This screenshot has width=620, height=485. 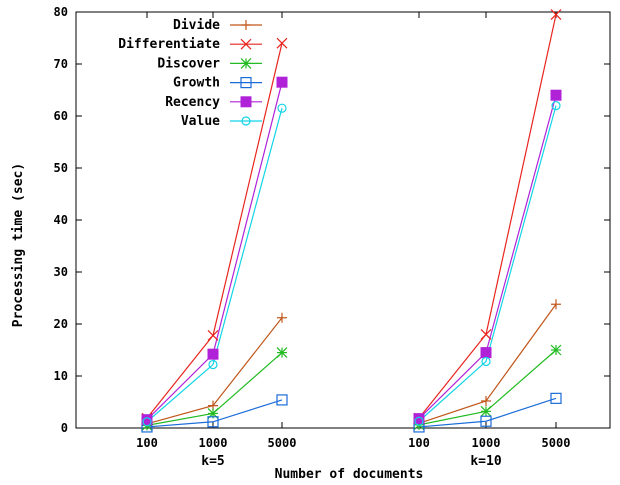 What do you see at coordinates (246, 102) in the screenshot?
I see `legend-marker-recency` at bounding box center [246, 102].